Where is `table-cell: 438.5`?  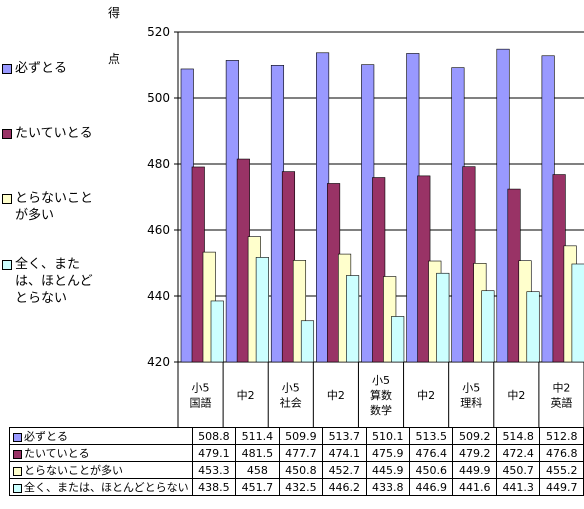 table-cell: 438.5 is located at coordinates (214, 487).